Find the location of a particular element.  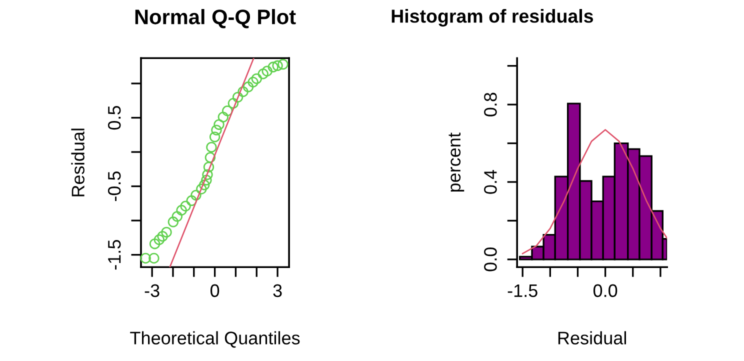

x-tick-label: 0.0 is located at coordinates (605, 291).